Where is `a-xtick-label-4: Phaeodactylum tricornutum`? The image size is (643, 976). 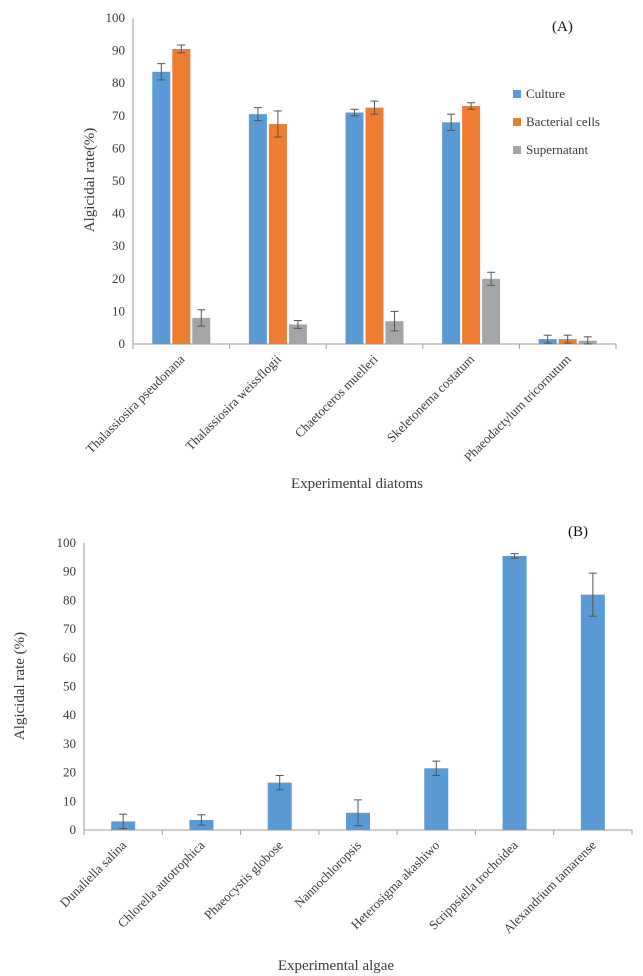 a-xtick-label-4: Phaeodactylum tricornutum is located at coordinates (517, 408).